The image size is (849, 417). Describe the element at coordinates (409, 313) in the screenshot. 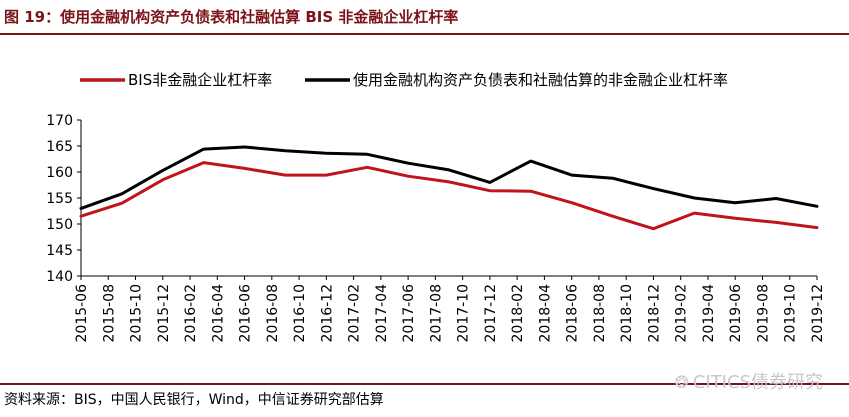

I see `x-tick-label: 2017-06` at that location.